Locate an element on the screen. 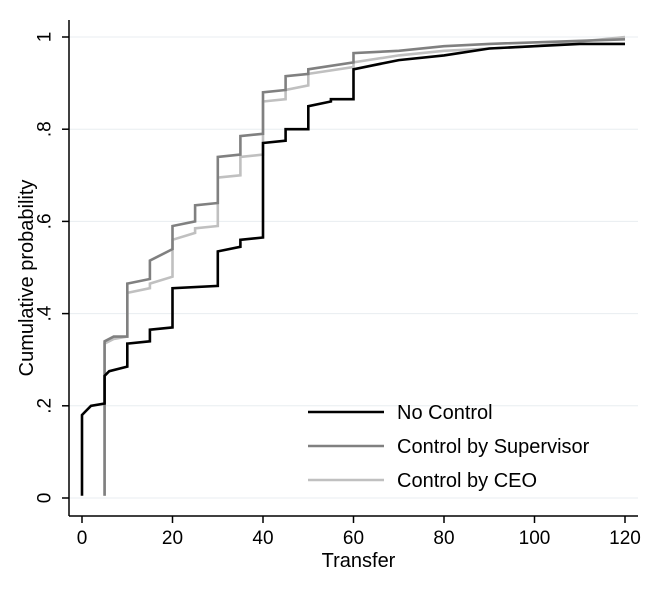  x-tick-label: 20 is located at coordinates (172, 538).